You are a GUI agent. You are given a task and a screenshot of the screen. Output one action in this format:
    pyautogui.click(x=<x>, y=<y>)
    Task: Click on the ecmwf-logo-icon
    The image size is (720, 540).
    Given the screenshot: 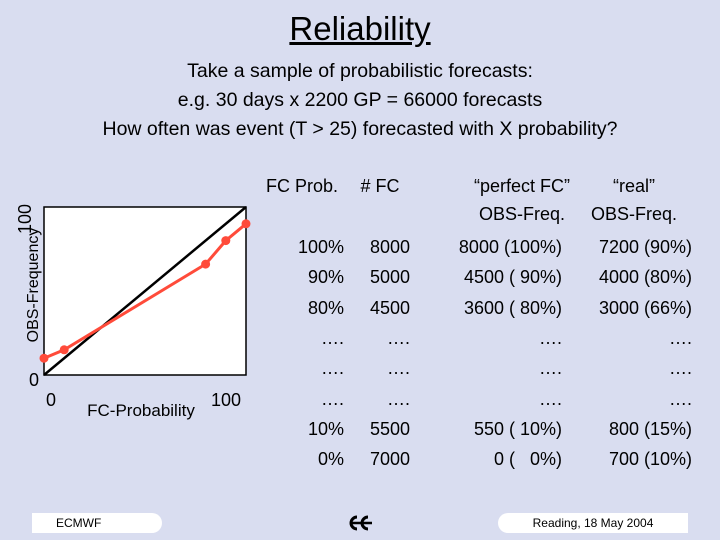 What is the action you would take?
    pyautogui.click(x=360, y=523)
    